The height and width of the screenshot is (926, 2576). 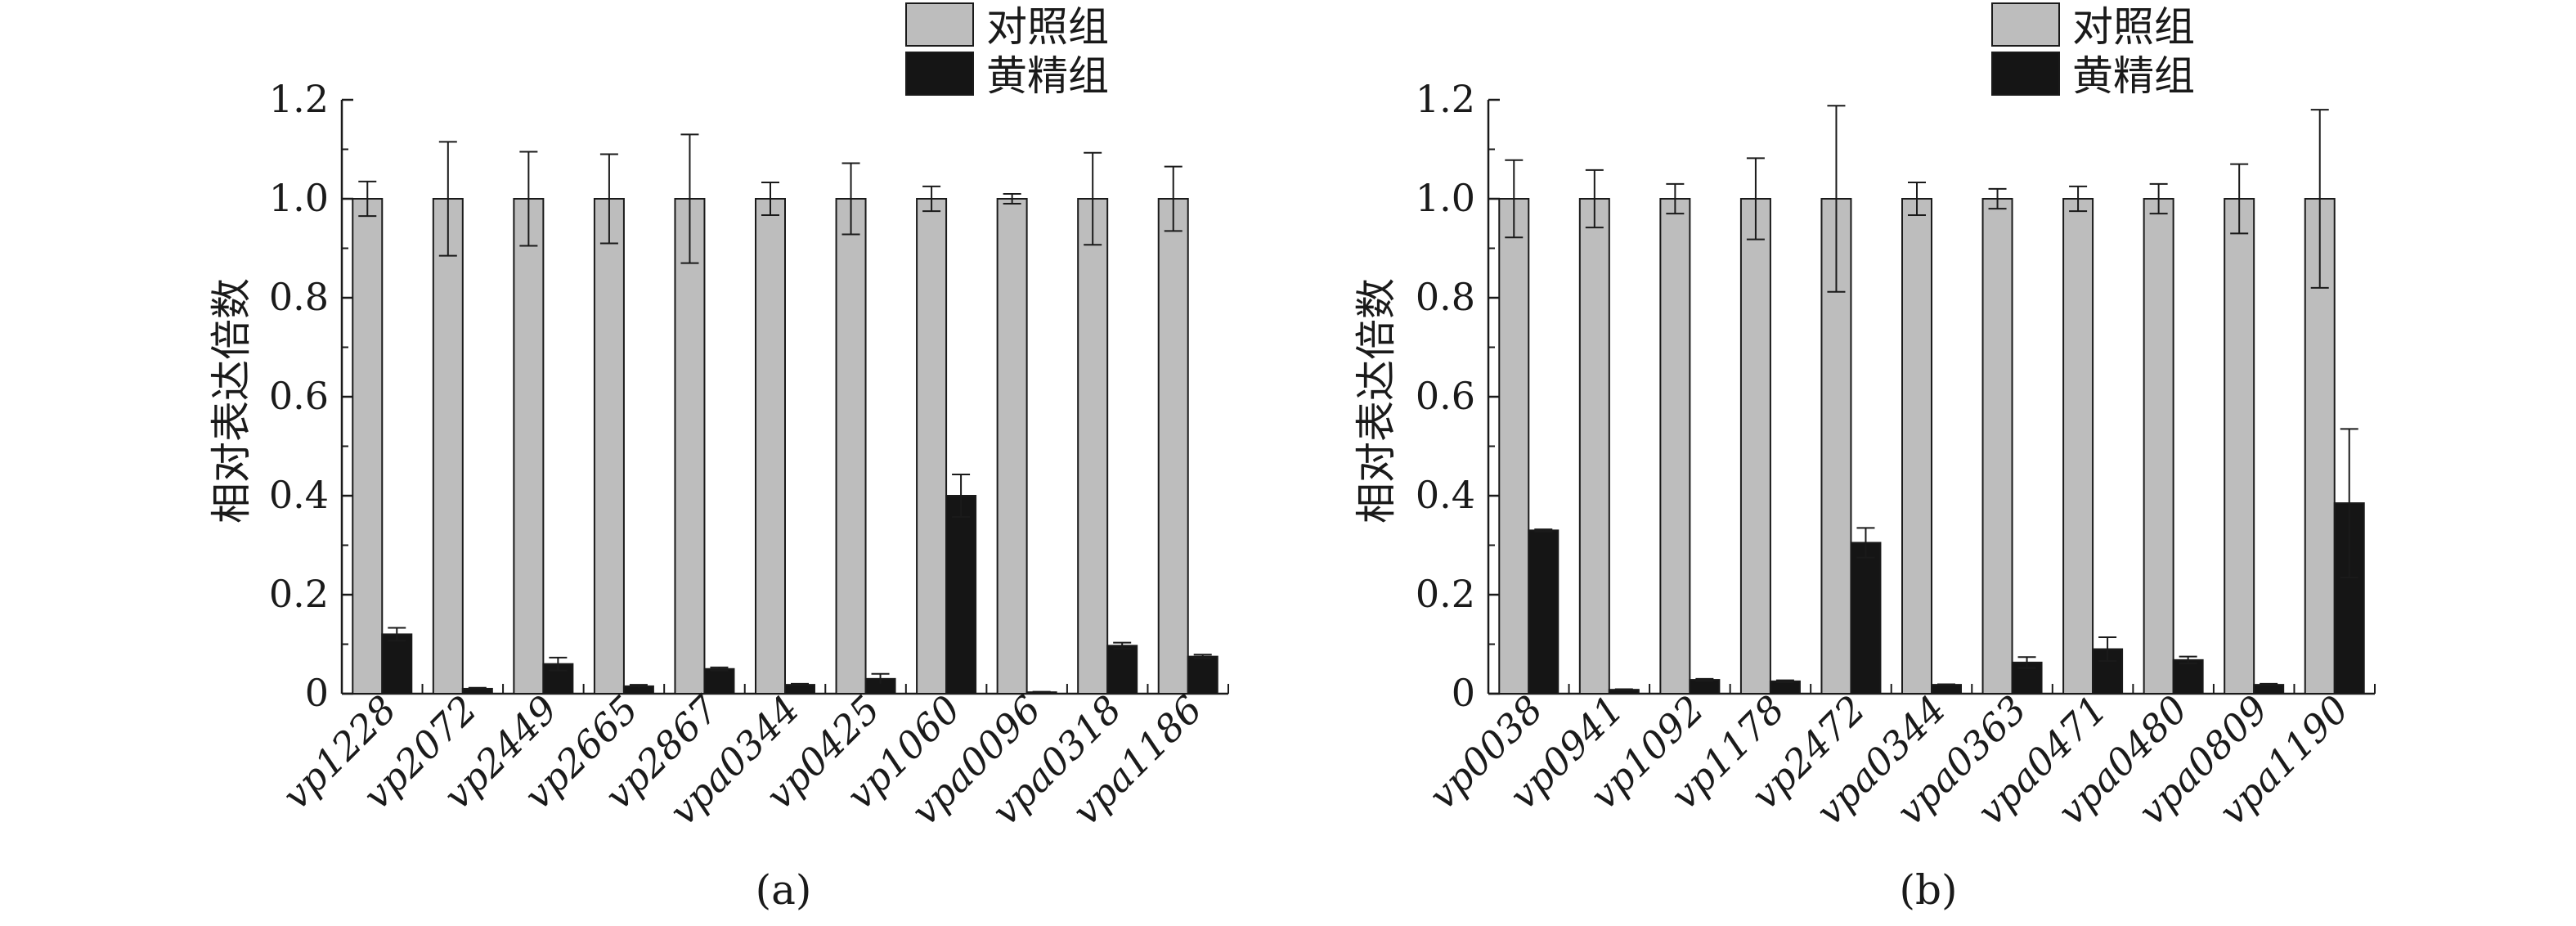 I want to click on legend-b: 对照组 黄精组, so click(x=2093, y=51).